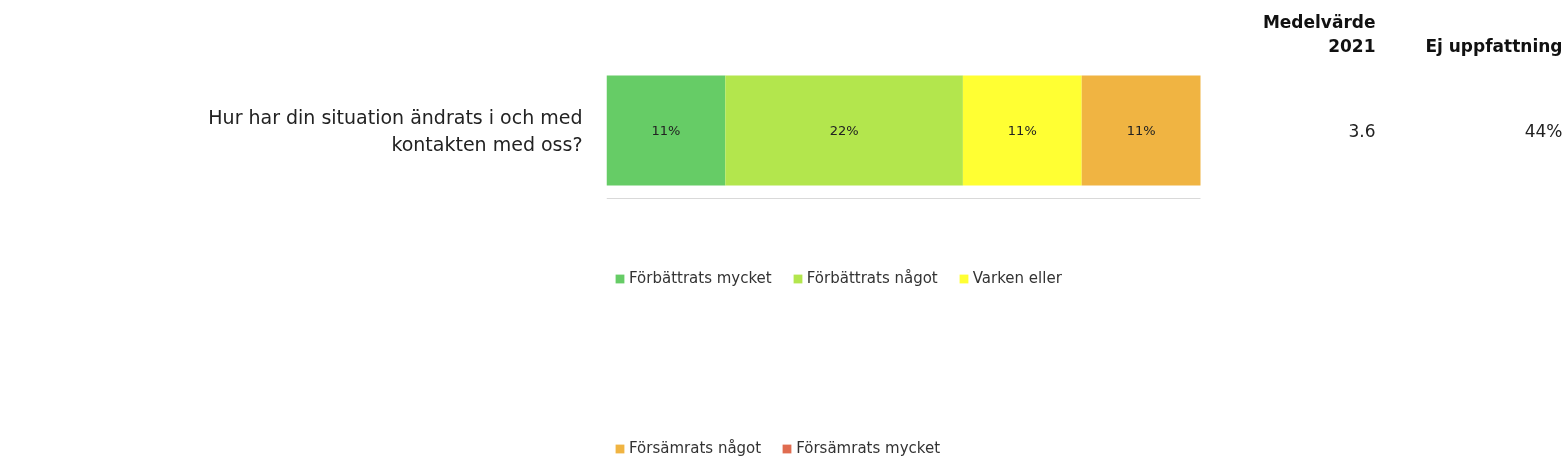  What do you see at coordinates (1543, 130) in the screenshot?
I see `text: 44%` at bounding box center [1543, 130].